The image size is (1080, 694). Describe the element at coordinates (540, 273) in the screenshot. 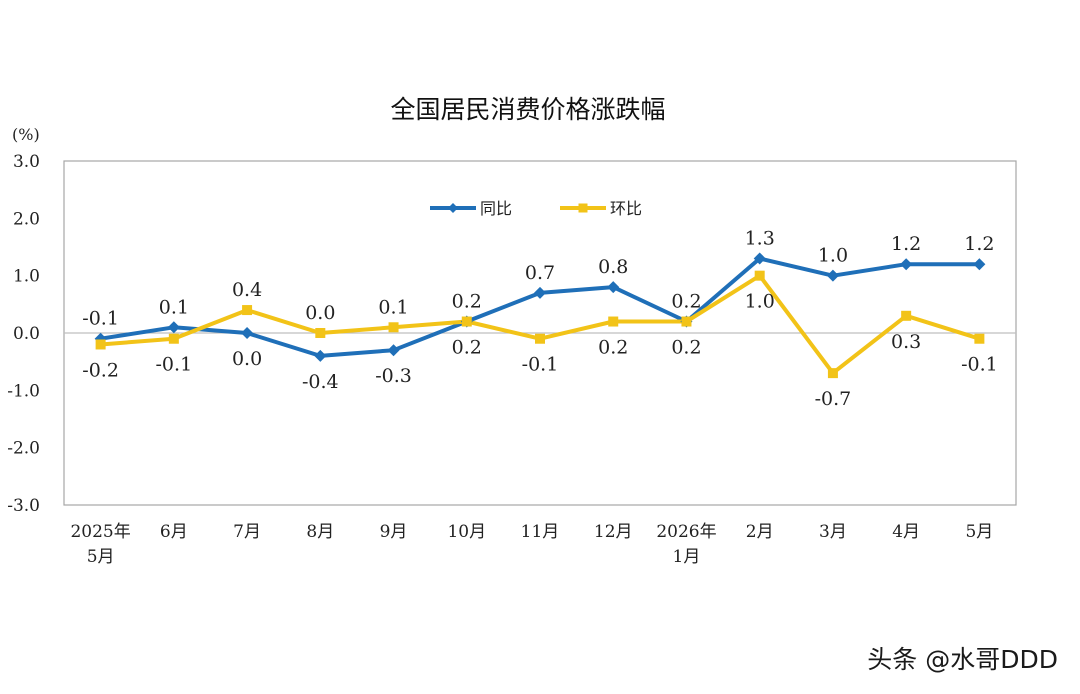

I see `data-label: 0.7` at that location.